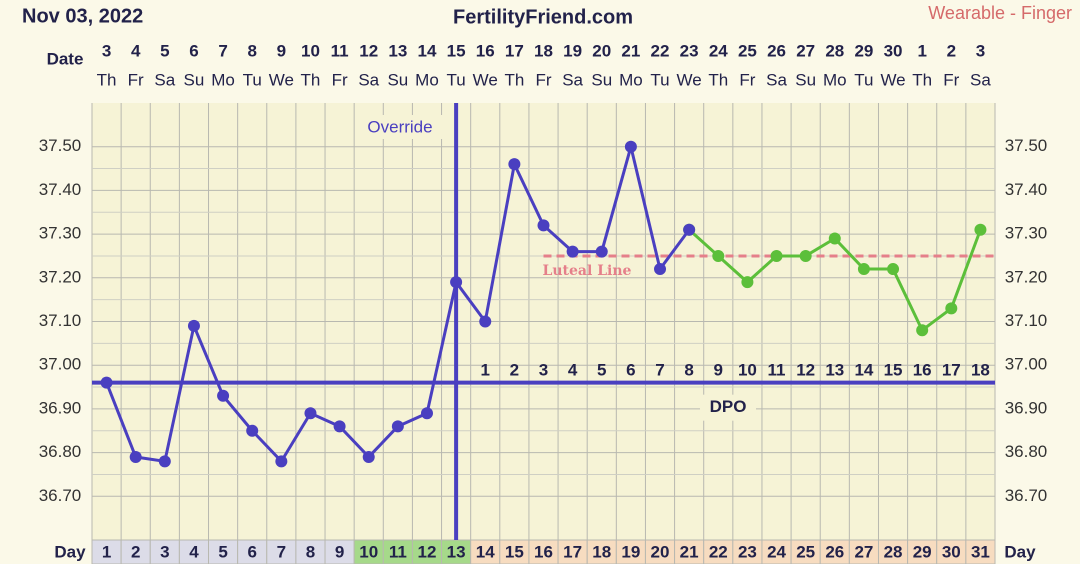 The image size is (1080, 564). What do you see at coordinates (893, 50) in the screenshot?
I see `date-label: 30` at bounding box center [893, 50].